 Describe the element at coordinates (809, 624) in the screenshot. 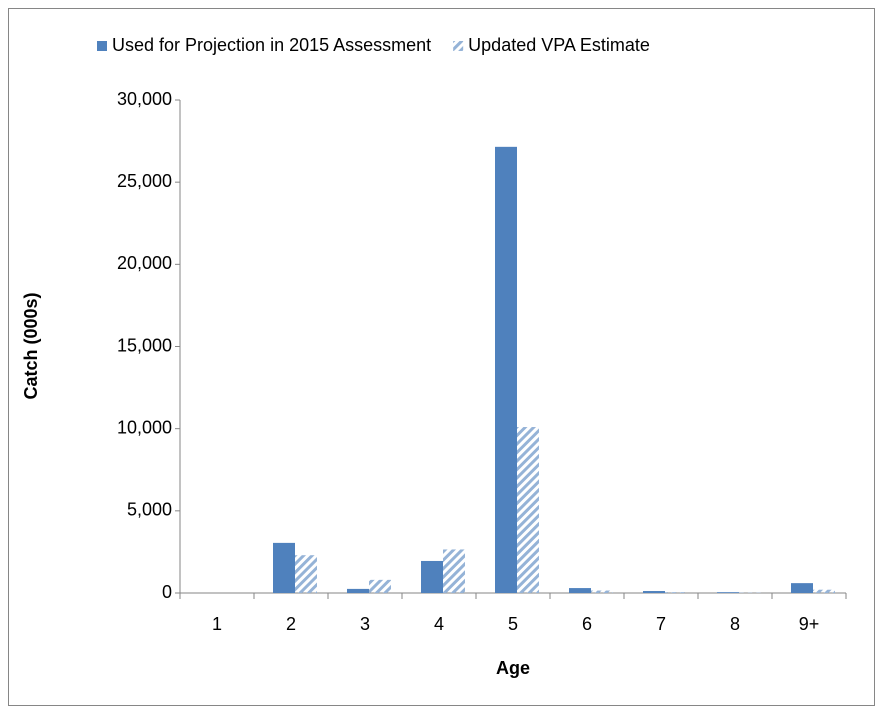

I see `x-tick-label: 9+` at that location.